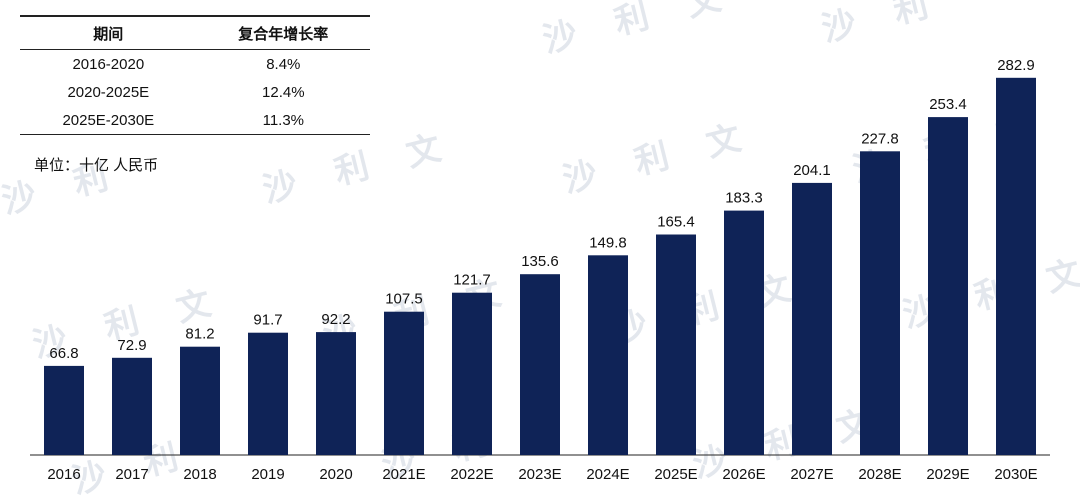  I want to click on table-row: 2020-2025E 12.4%, so click(195, 92).